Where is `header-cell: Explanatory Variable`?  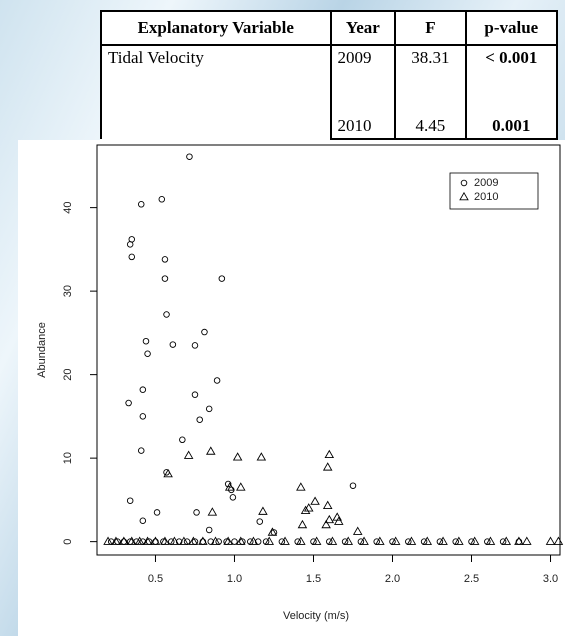 header-cell: Explanatory Variable is located at coordinates (216, 28).